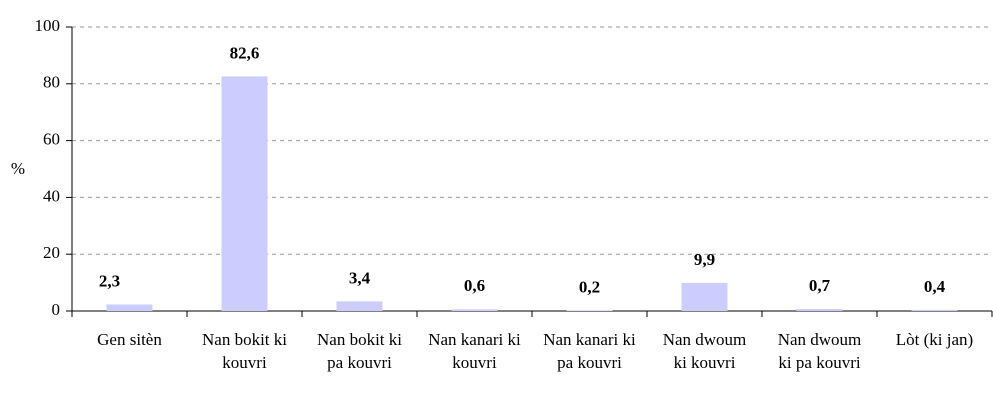 This screenshot has width=993, height=418. I want to click on x-tick-label: Gen sitèn, so click(129, 339).